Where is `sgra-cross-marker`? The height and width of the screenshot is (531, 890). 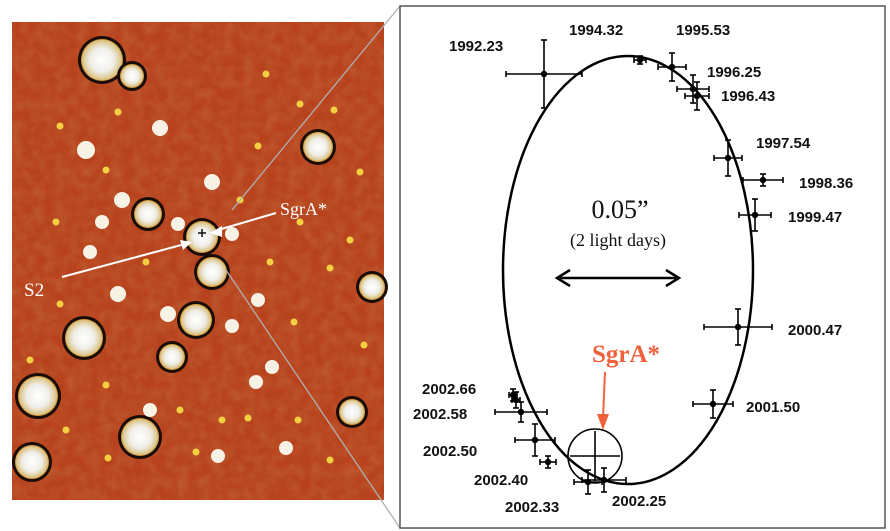 sgra-cross-marker is located at coordinates (202, 233).